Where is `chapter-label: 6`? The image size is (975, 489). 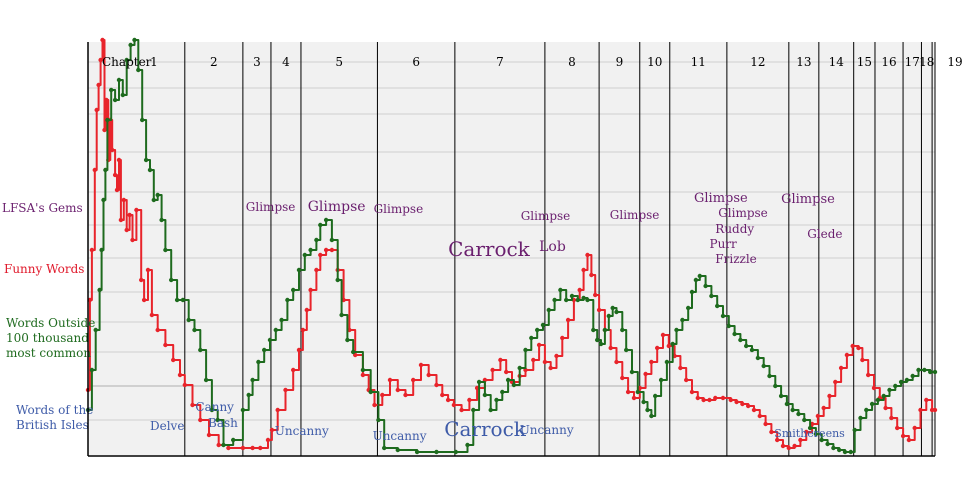
chapter-label: 6 is located at coordinates (416, 62).